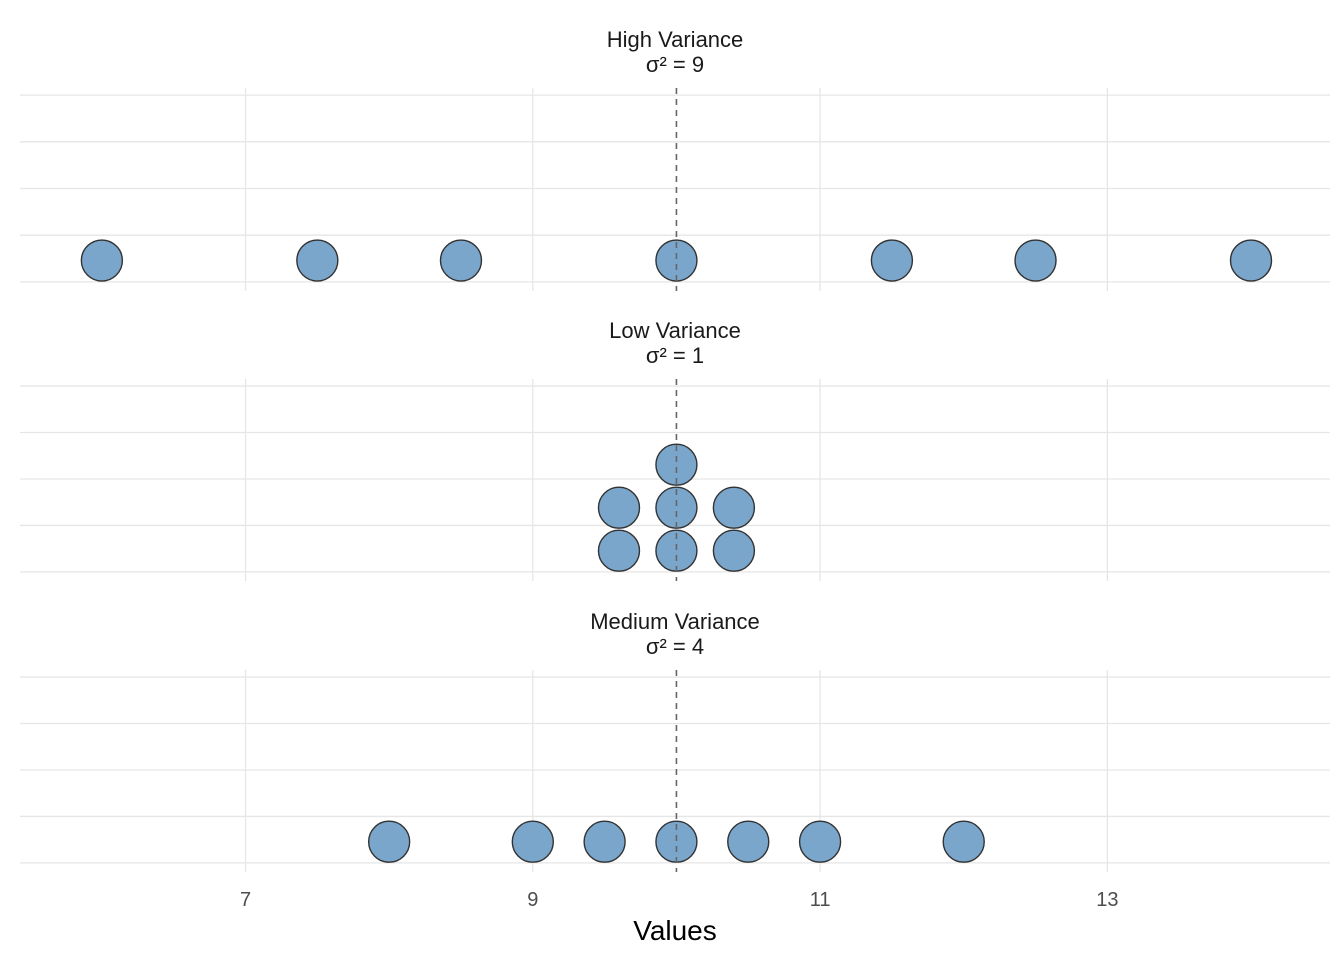 This screenshot has height=960, width=1344. What do you see at coordinates (245, 900) in the screenshot?
I see `x-tick-label: 7` at bounding box center [245, 900].